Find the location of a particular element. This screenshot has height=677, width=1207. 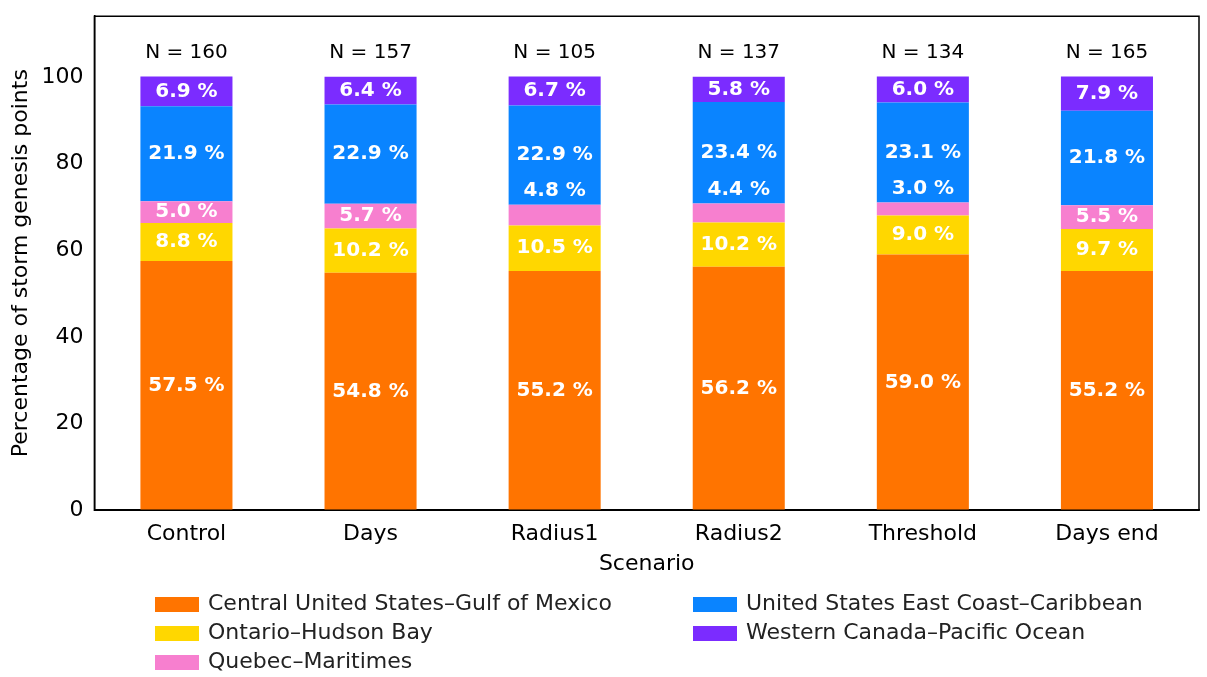

legend-label: Central United States–Gulf of Mexico is located at coordinates (410, 602).